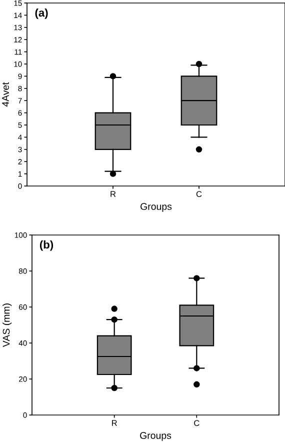  What do you see at coordinates (7, 326) in the screenshot?
I see `y-axis-title: VAS (mm)` at bounding box center [7, 326].